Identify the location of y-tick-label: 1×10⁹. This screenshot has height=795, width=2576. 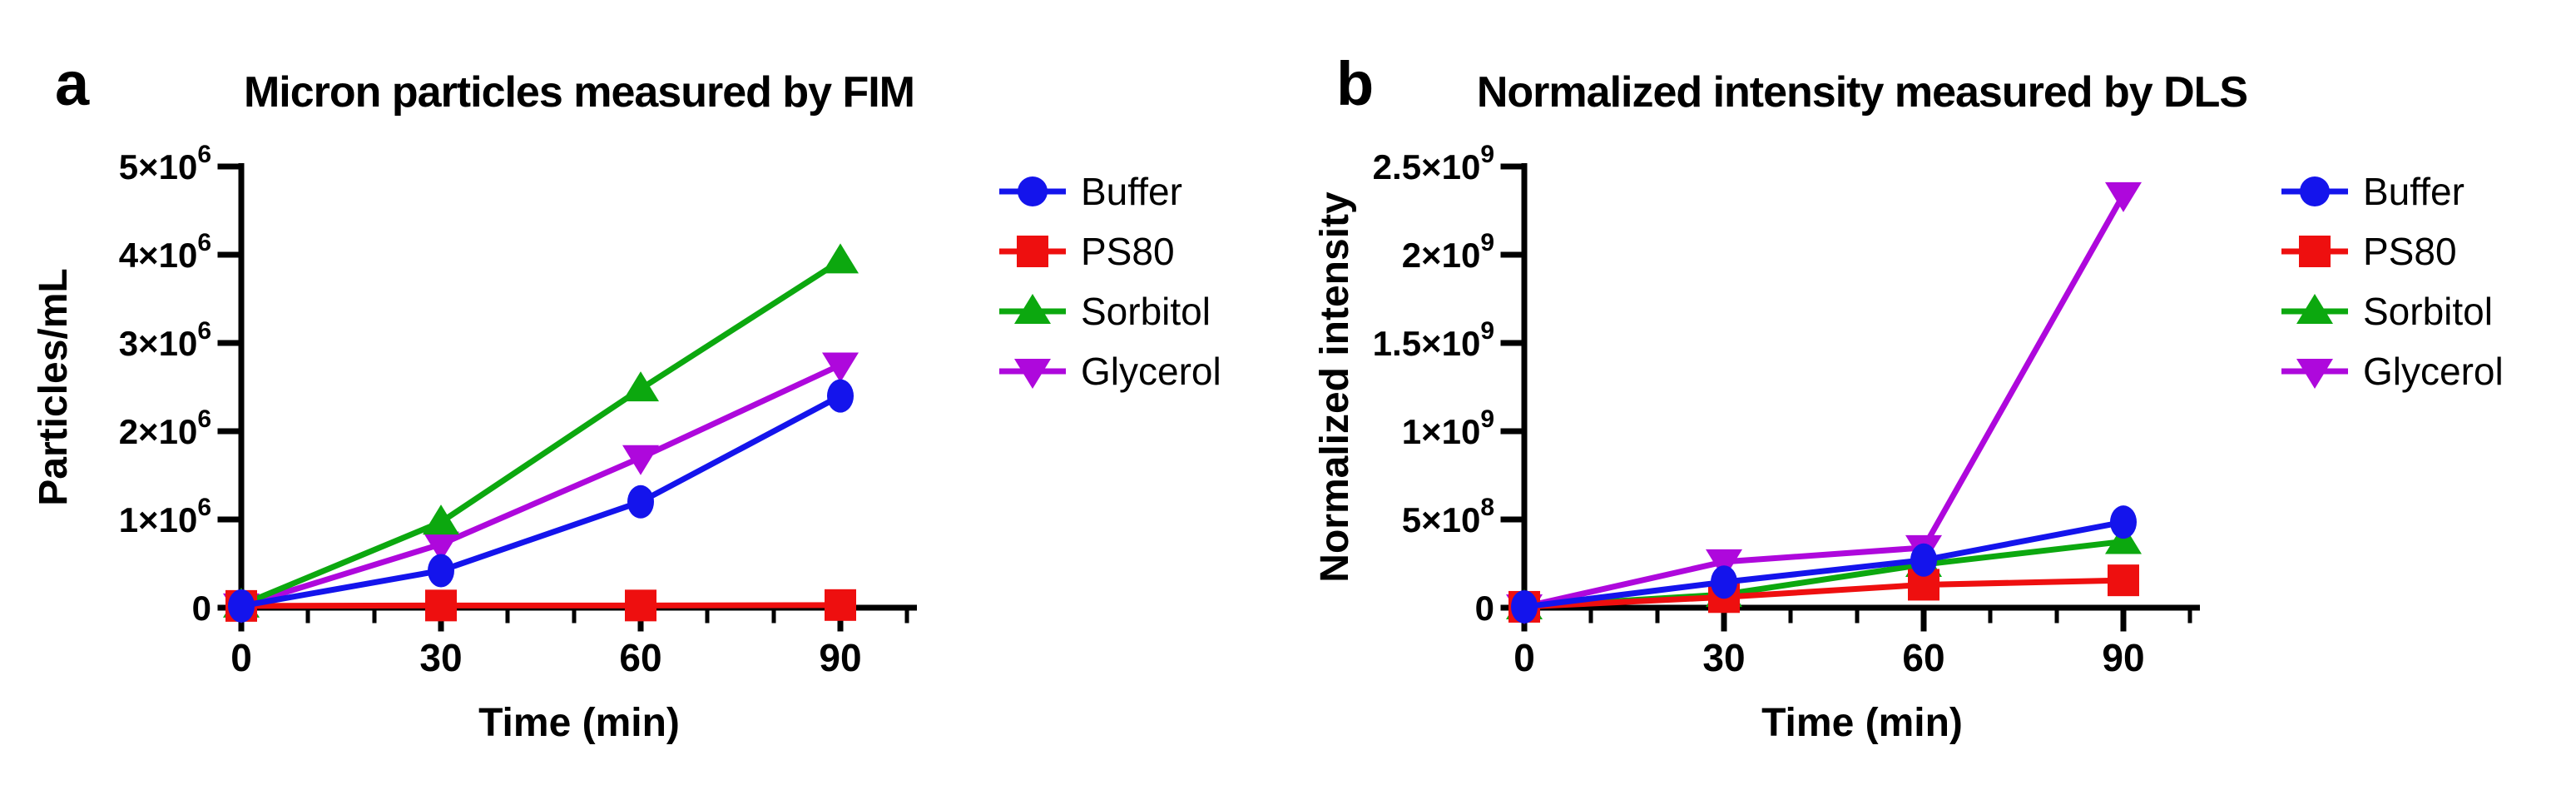
(1448, 428).